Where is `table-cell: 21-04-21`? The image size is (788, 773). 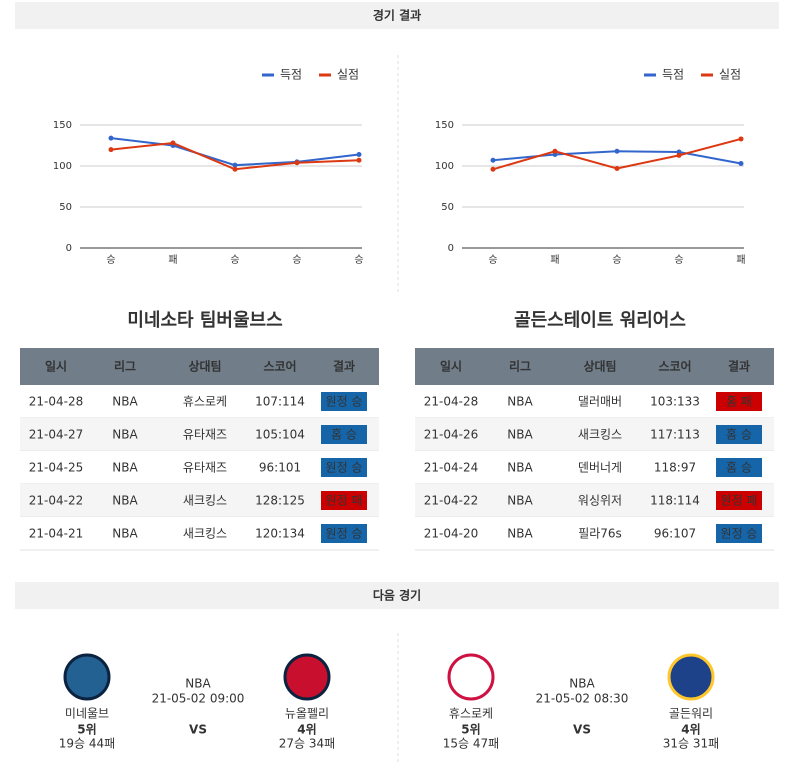 table-cell: 21-04-21 is located at coordinates (56, 534).